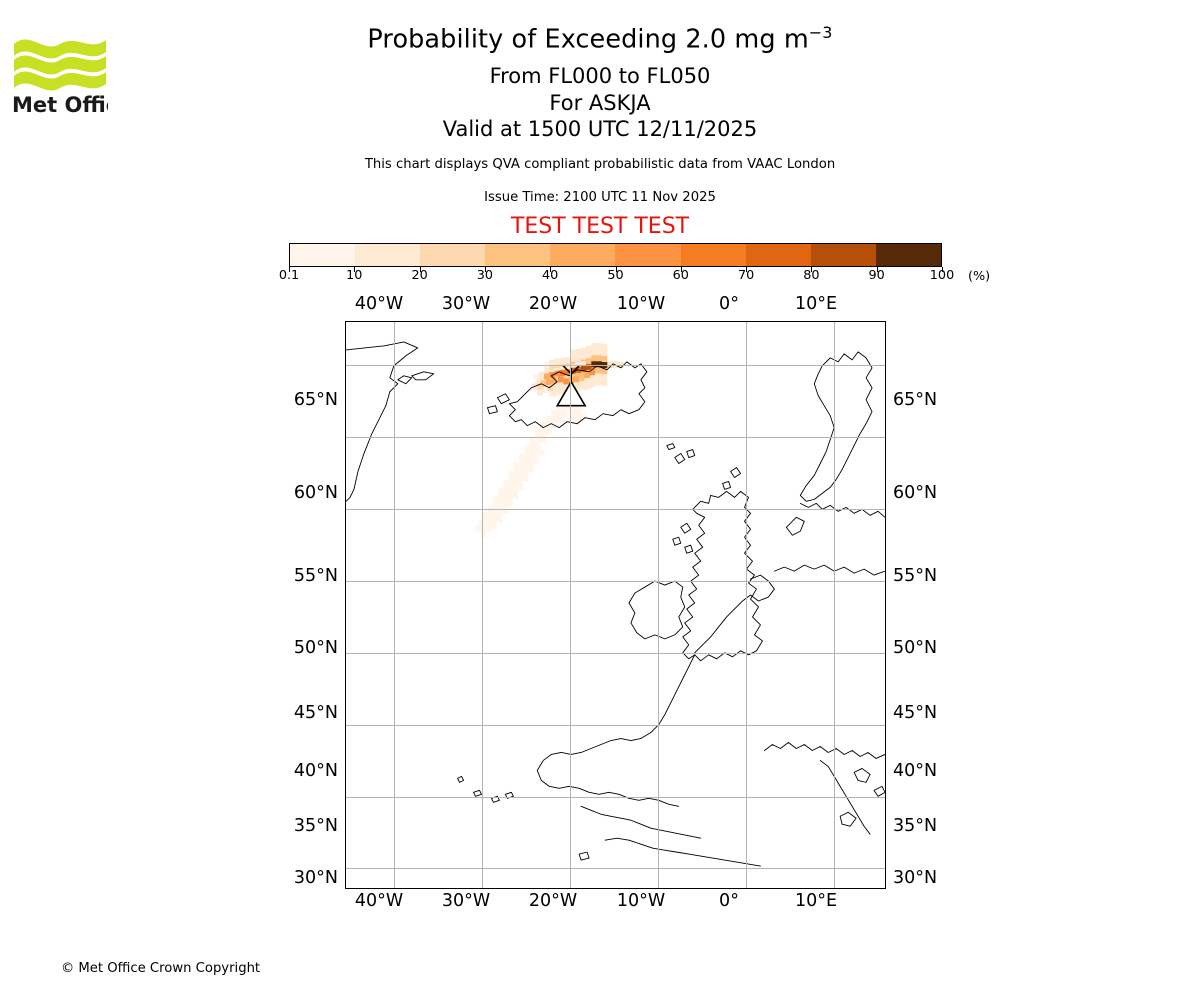 The height and width of the screenshot is (1000, 1200). Describe the element at coordinates (746, 275) in the screenshot. I see `colorbar-tick-label: 70` at that location.